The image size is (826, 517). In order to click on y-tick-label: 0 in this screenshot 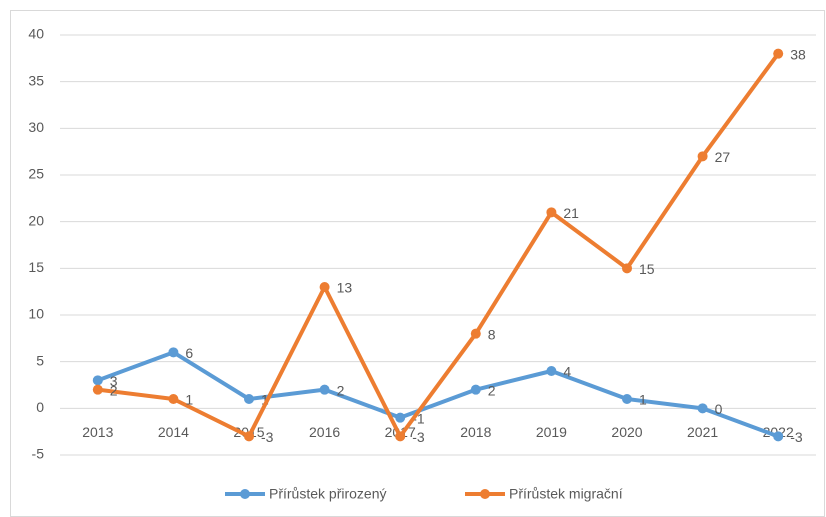, I will do `click(40, 407)`.